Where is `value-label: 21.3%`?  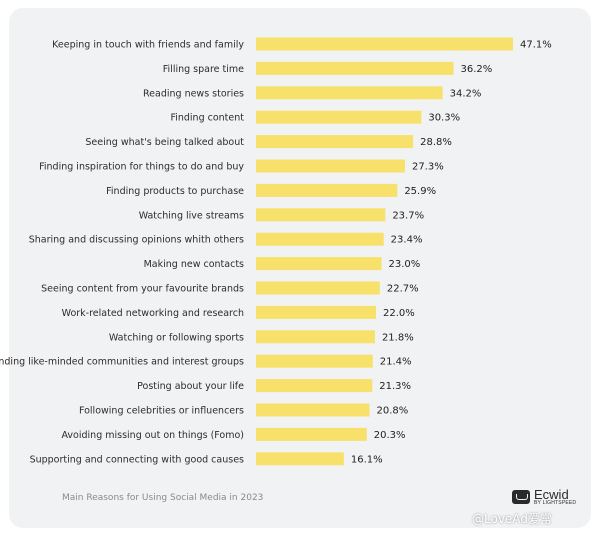 value-label: 21.3% is located at coordinates (395, 386).